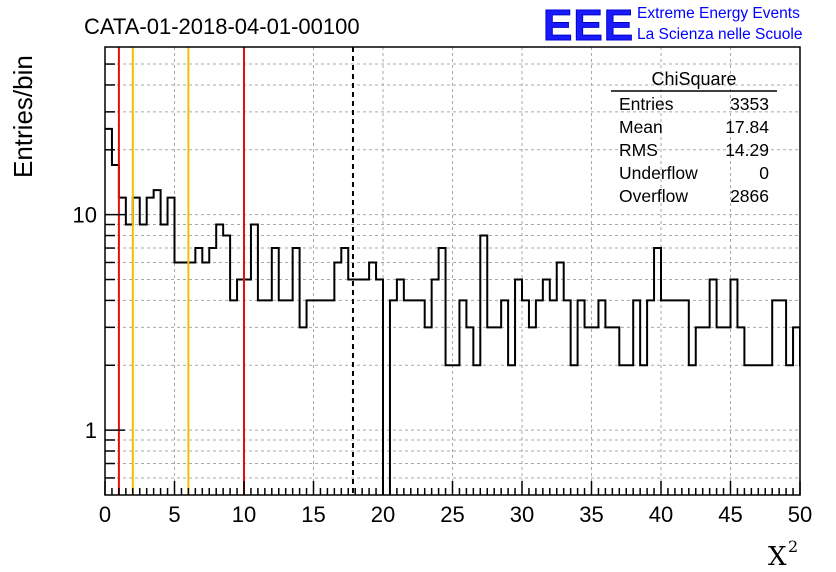  Describe the element at coordinates (91, 430) in the screenshot. I see `y-tick-label: 1` at that location.